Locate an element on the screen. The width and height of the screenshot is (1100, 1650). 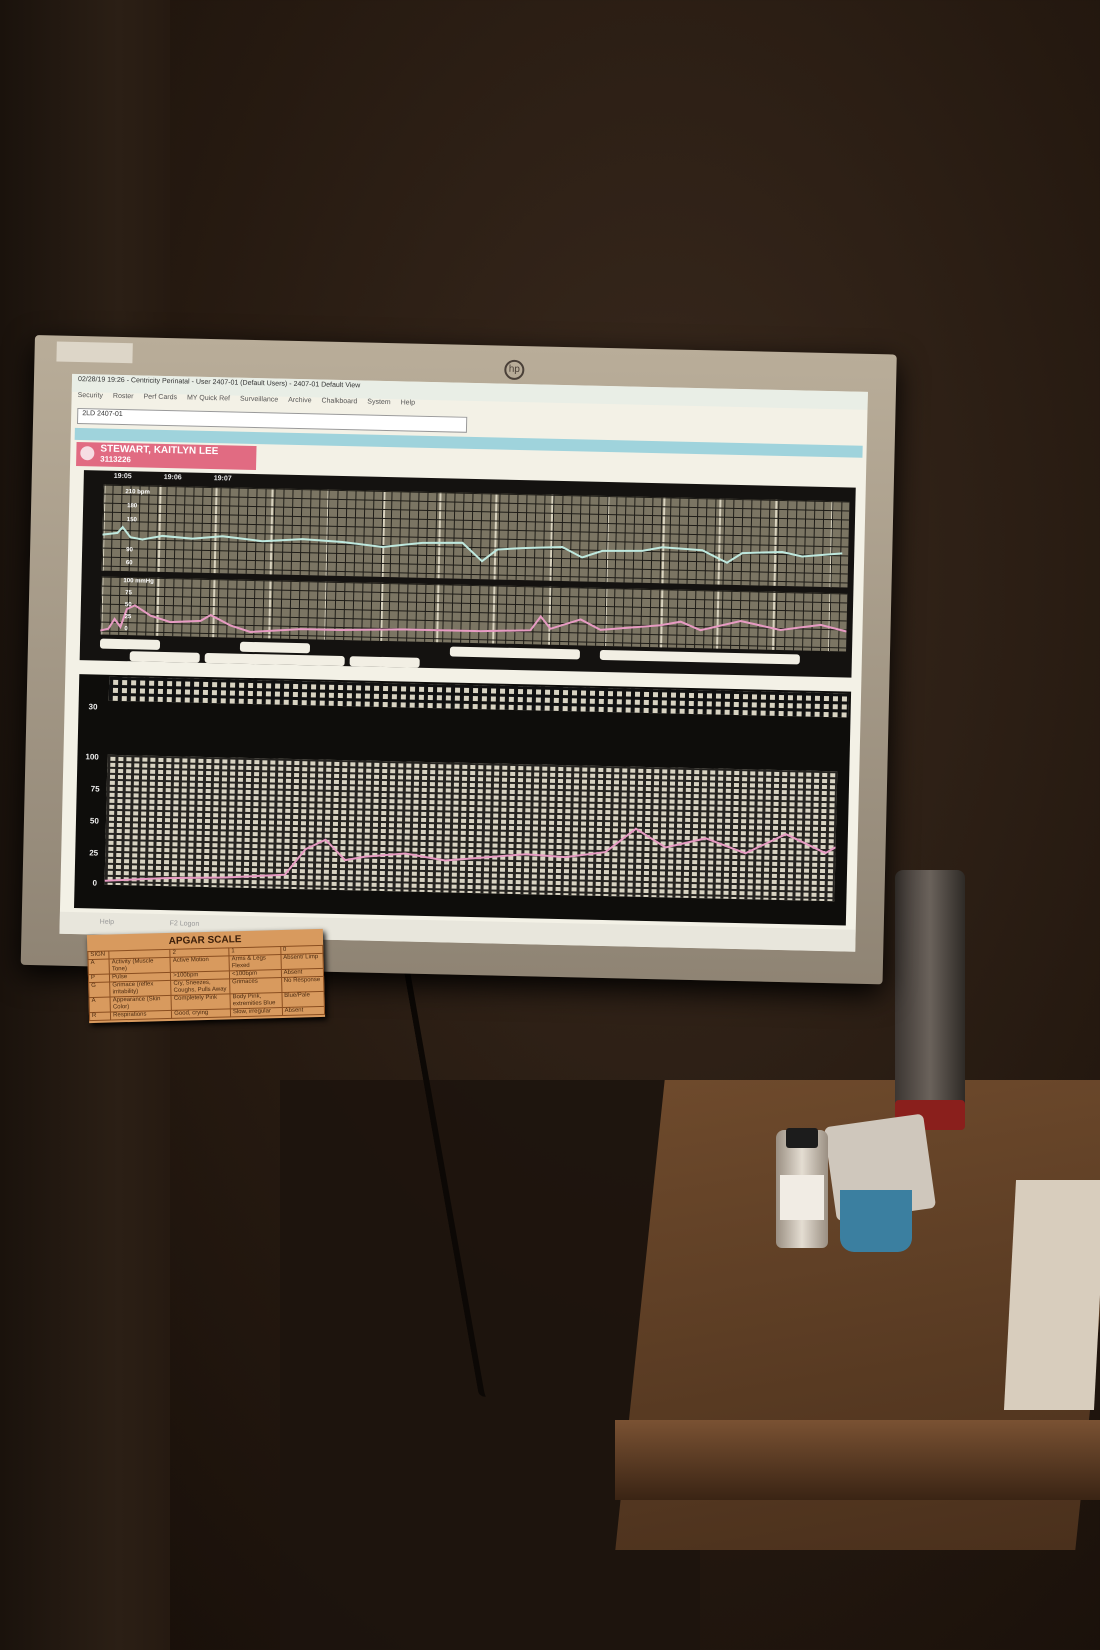
time-tick: 19:06 is located at coordinates (172, 477).